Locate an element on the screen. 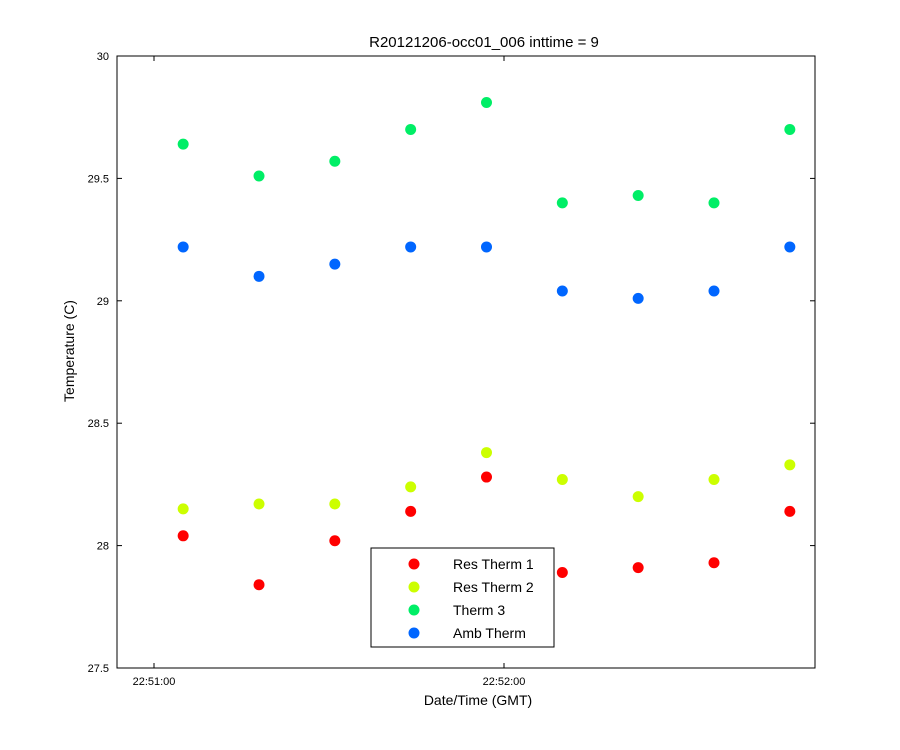 The image size is (900, 750). legend: Res Therm 1 Res Therm 2 Therm 3 Amb Therm is located at coordinates (462, 597).